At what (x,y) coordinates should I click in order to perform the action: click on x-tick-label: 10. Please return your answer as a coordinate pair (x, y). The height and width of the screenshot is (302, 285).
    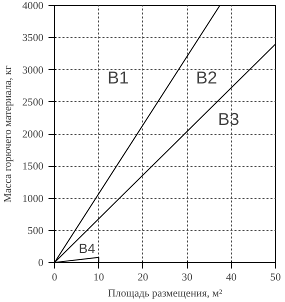
    Looking at the image, I should click on (98, 278).